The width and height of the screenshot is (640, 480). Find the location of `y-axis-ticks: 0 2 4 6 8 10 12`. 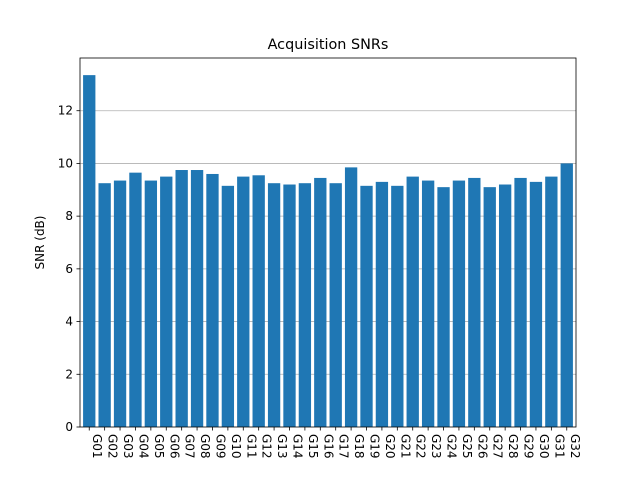

y-axis-ticks: 0 2 4 6 8 10 12 is located at coordinates (69, 269).